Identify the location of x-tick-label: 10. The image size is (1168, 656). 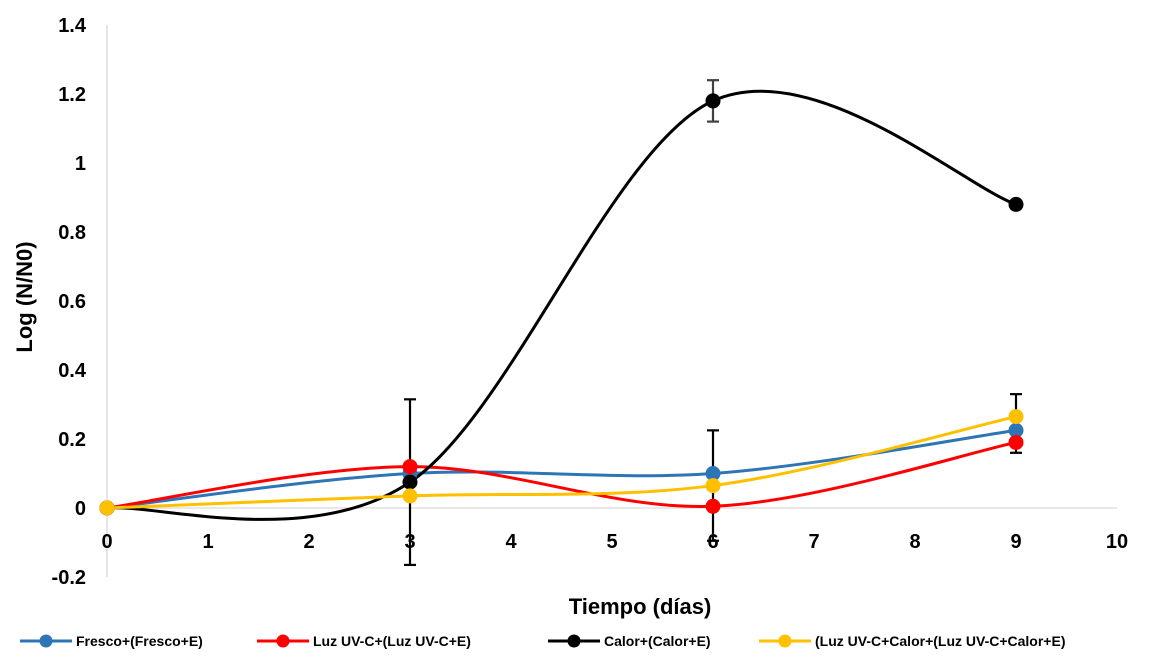
(1117, 542).